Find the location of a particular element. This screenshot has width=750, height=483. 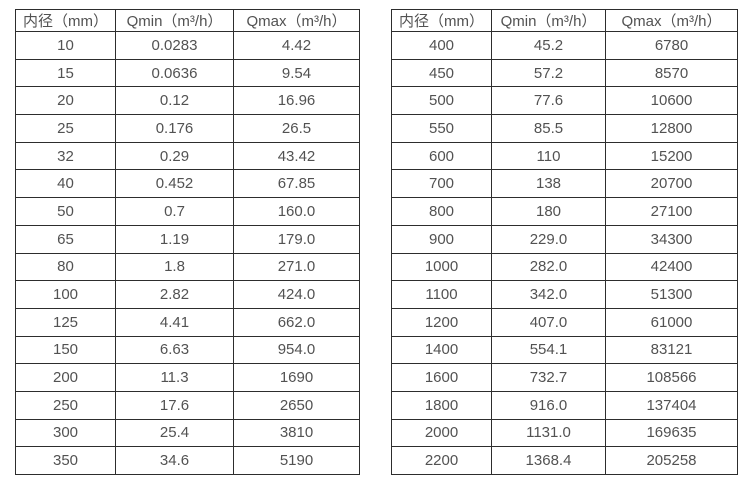

table-row: 600 110 15200 is located at coordinates (564, 156).